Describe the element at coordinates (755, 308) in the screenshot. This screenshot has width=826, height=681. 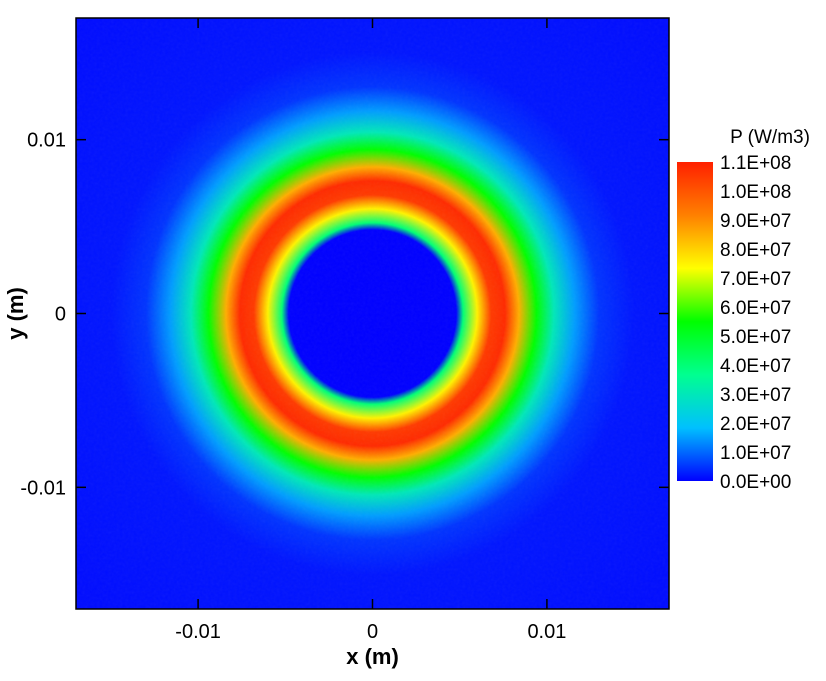
I see `colorbar-level-label: 6.0E+07` at that location.